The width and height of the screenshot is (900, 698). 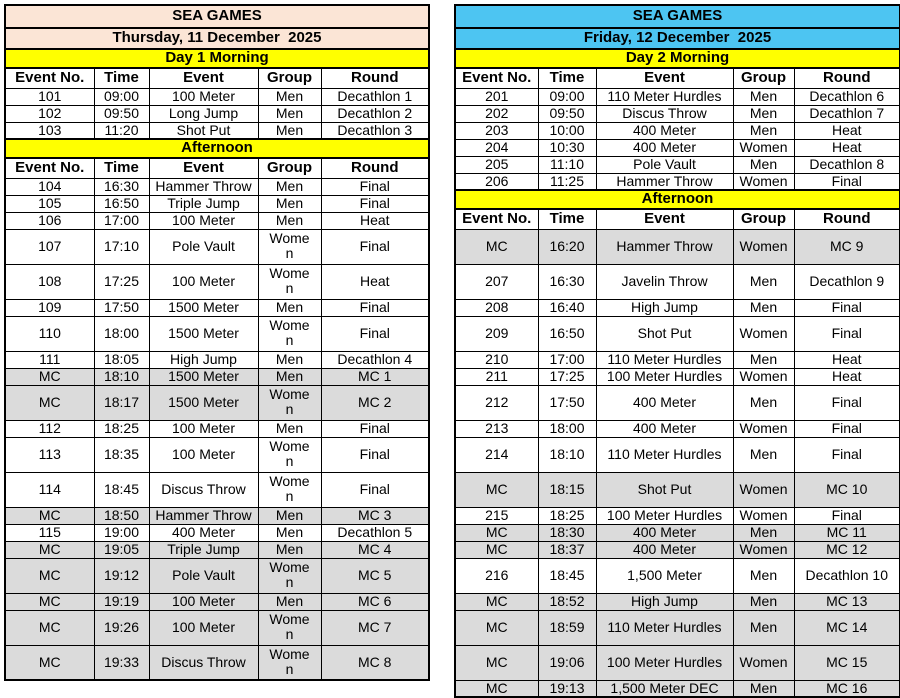 I want to click on cell-event-no: 101, so click(x=49, y=96).